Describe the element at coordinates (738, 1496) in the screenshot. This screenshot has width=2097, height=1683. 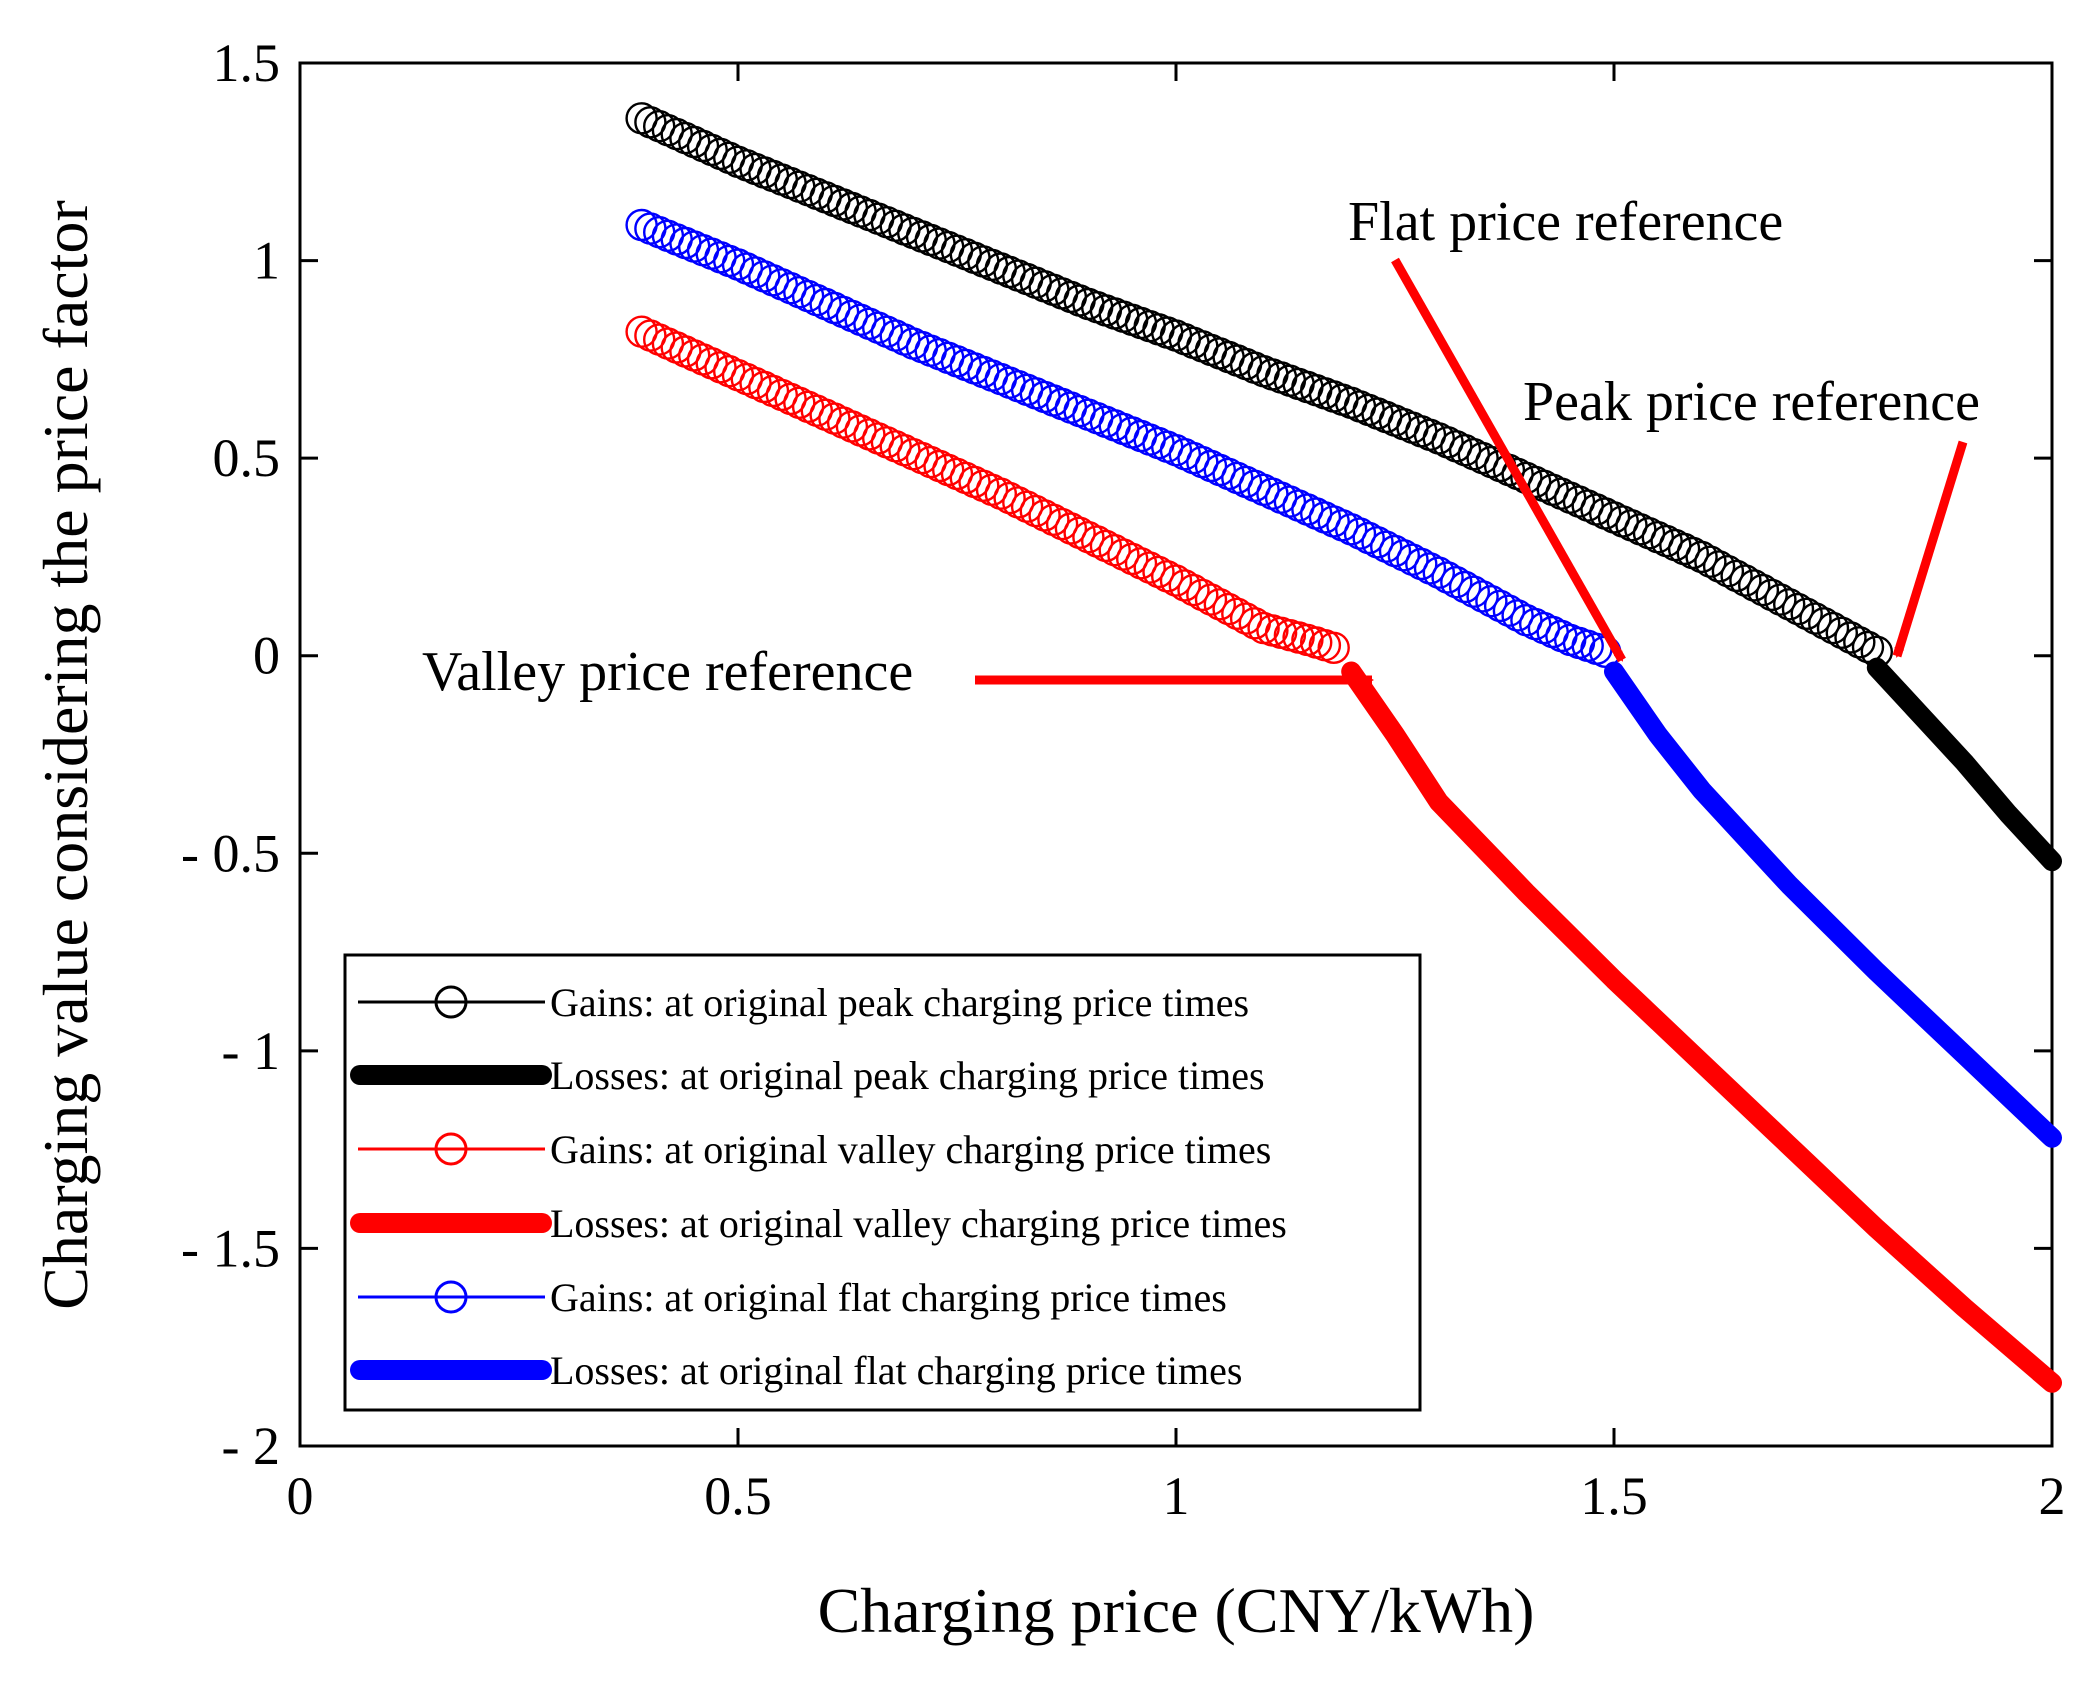
I see `x-tick-label: 0.5` at that location.